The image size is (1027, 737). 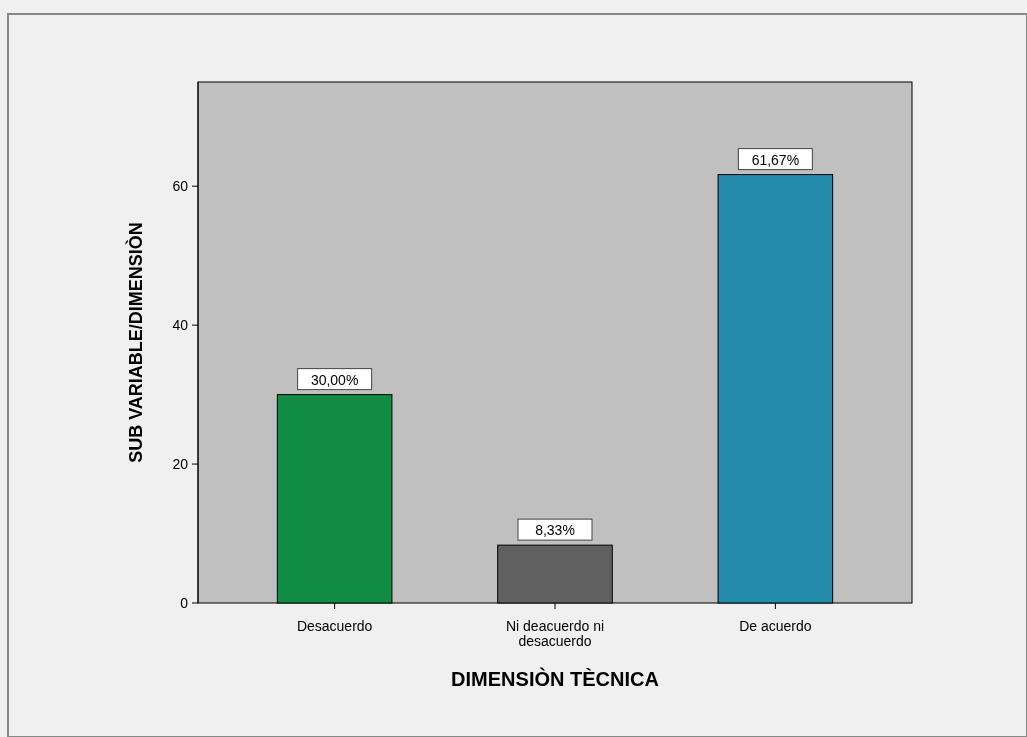 I want to click on data-label: 8,33%, so click(x=555, y=530).